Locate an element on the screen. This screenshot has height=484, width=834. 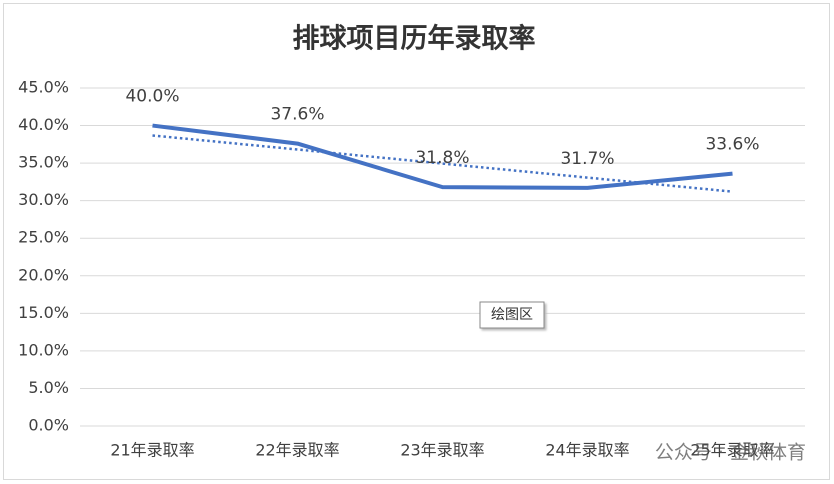
x-tick-label: 24年录取率 is located at coordinates (587, 450).